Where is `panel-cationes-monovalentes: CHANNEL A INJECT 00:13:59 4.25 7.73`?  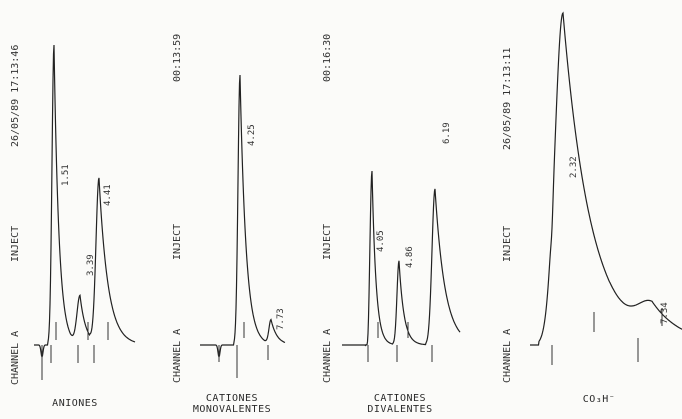
panel-cationes-monovalentes: CHANNEL A INJECT 00:13:59 4.25 7.73 is located at coordinates (229, 208).